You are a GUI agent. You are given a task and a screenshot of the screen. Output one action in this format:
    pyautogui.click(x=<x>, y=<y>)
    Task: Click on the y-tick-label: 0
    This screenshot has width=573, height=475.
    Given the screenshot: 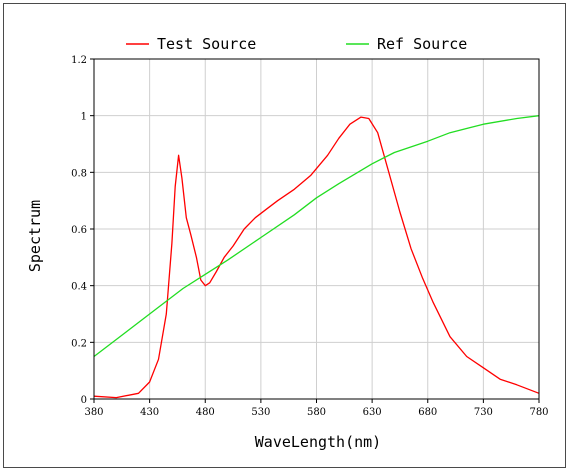 What is the action you would take?
    pyautogui.click(x=84, y=400)
    